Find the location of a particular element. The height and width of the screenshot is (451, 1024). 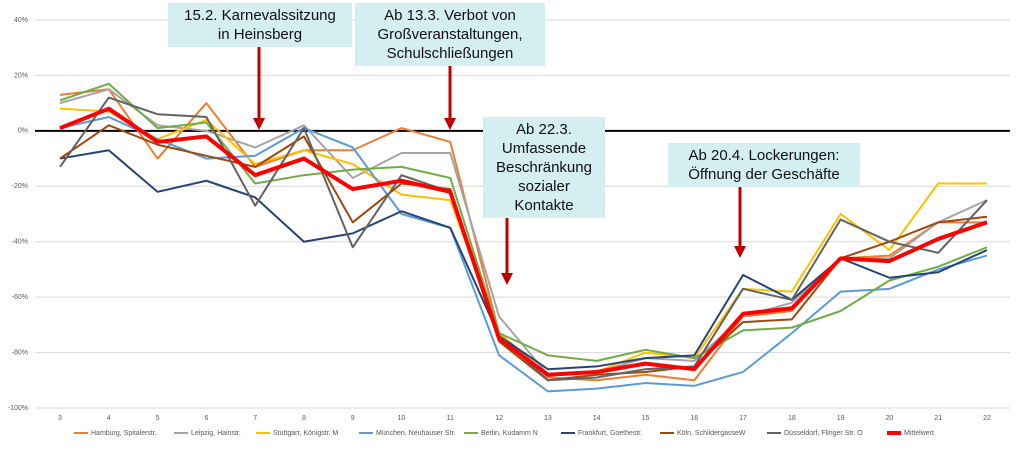

x-tick-label: 12 is located at coordinates (499, 418).